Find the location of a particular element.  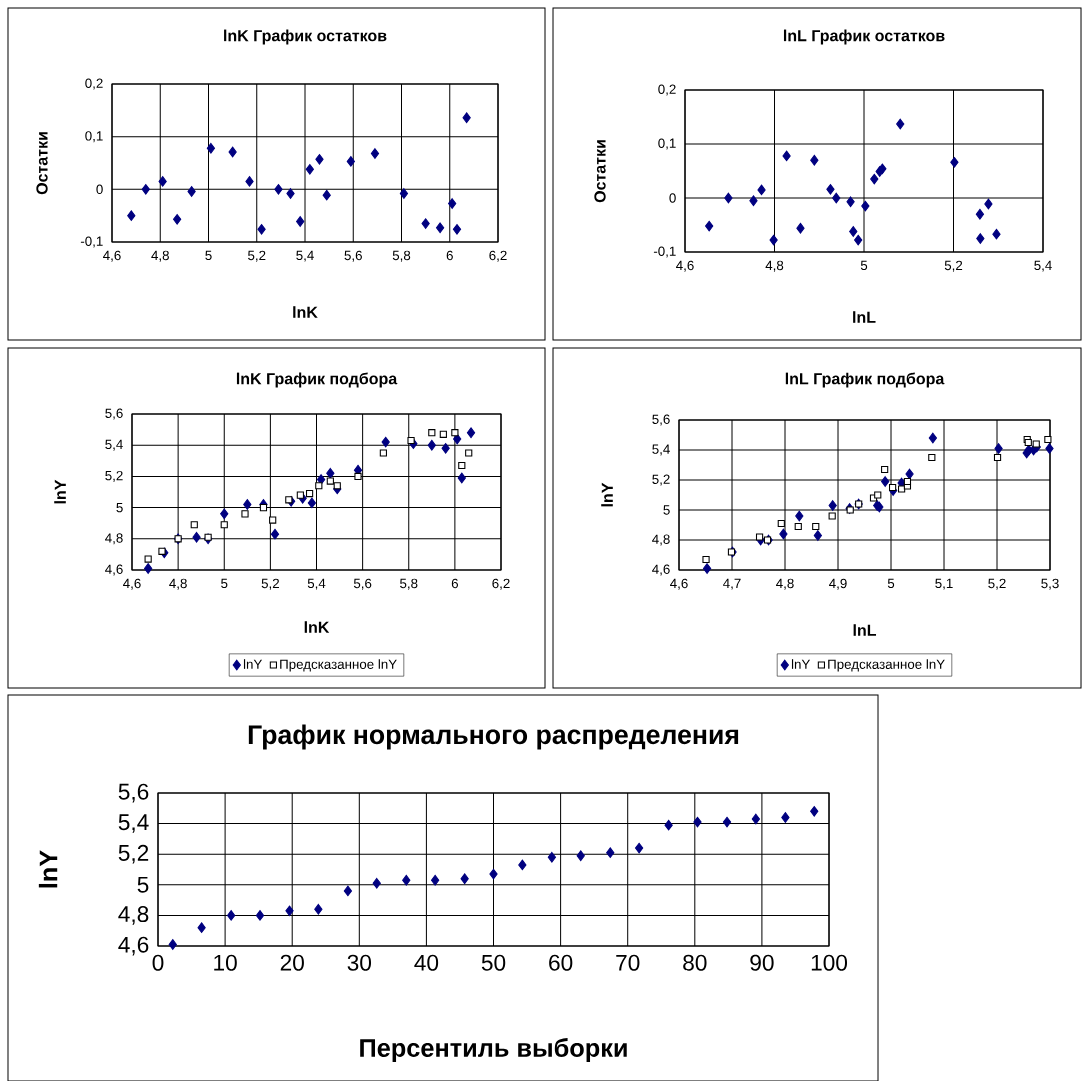

x-tick-label: 40 is located at coordinates (426, 962).